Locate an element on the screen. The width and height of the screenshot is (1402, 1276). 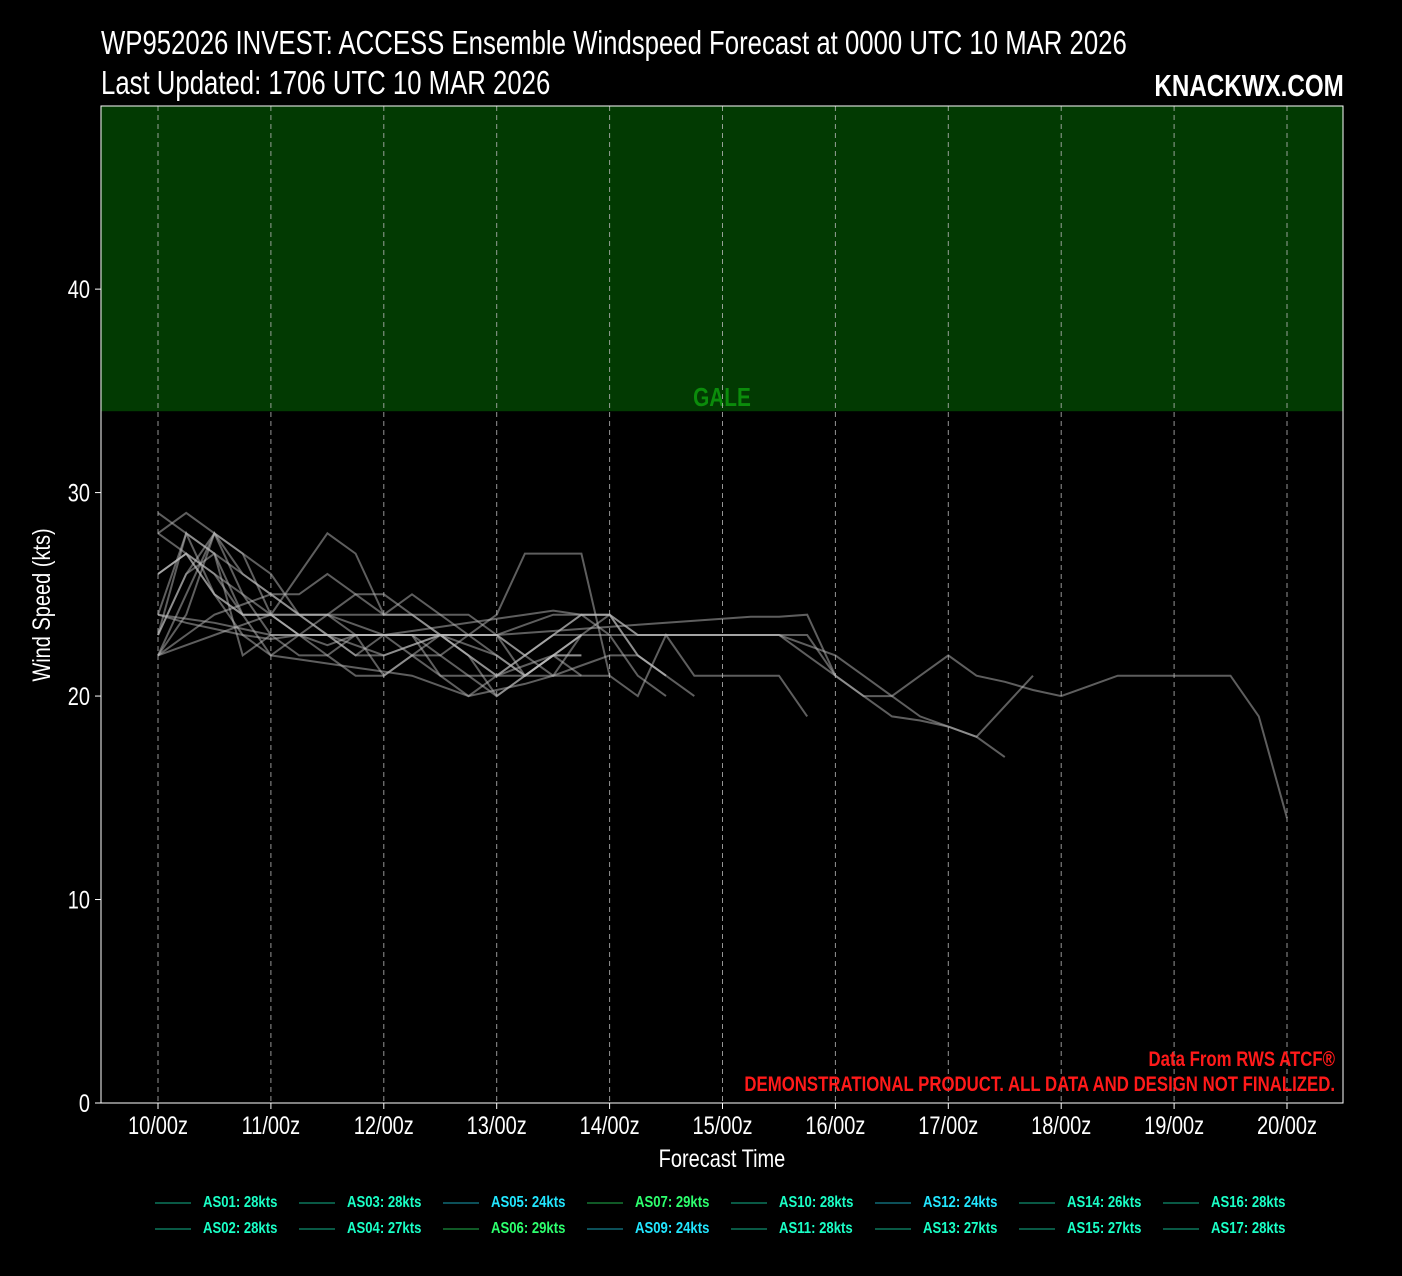
legend-label: AS06: 29kts is located at coordinates (528, 1228).